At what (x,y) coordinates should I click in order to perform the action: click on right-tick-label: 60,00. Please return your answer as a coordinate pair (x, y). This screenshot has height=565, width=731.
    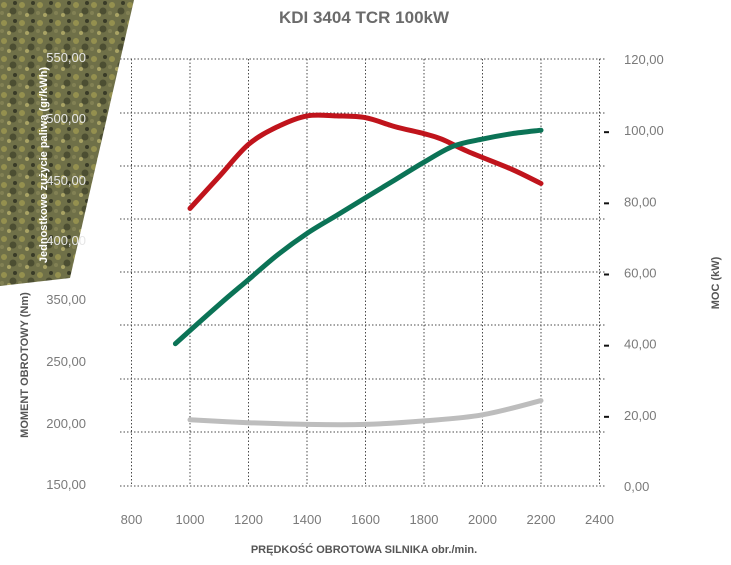
    Looking at the image, I should click on (640, 273).